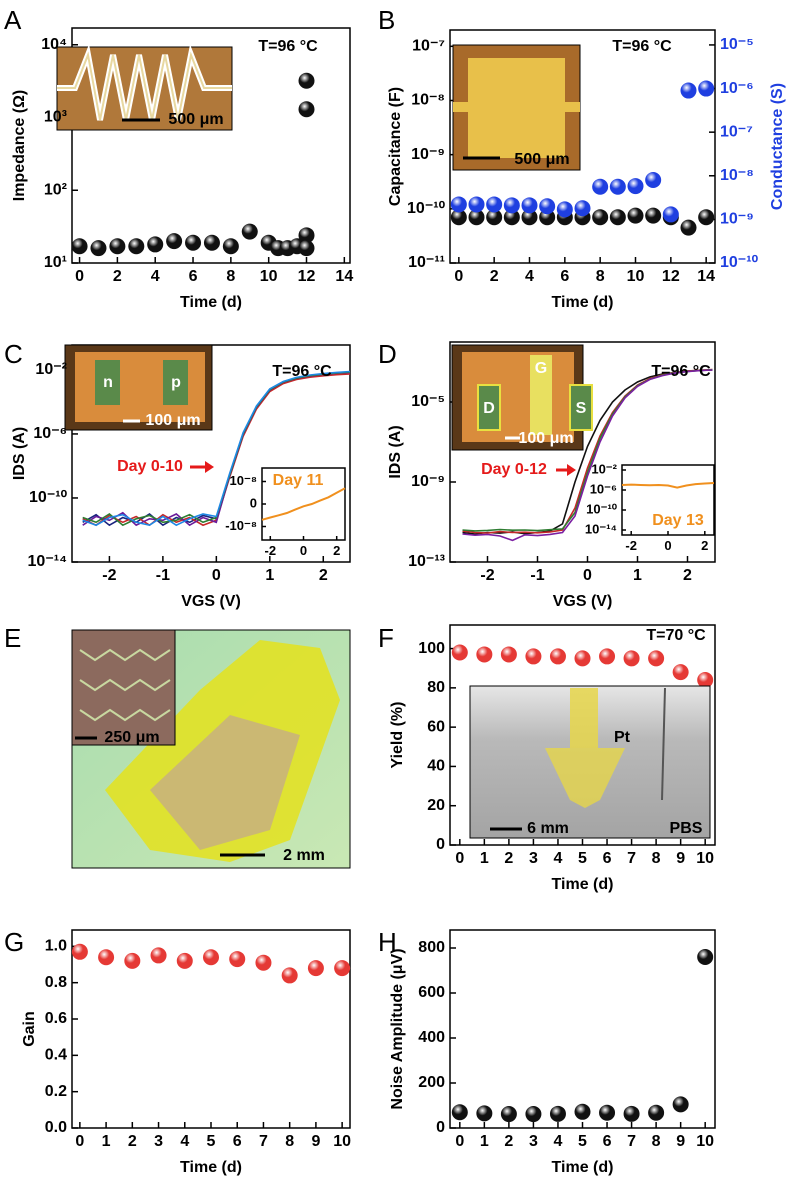  I want to click on y-tick-label: 0.6, so click(56, 1018).